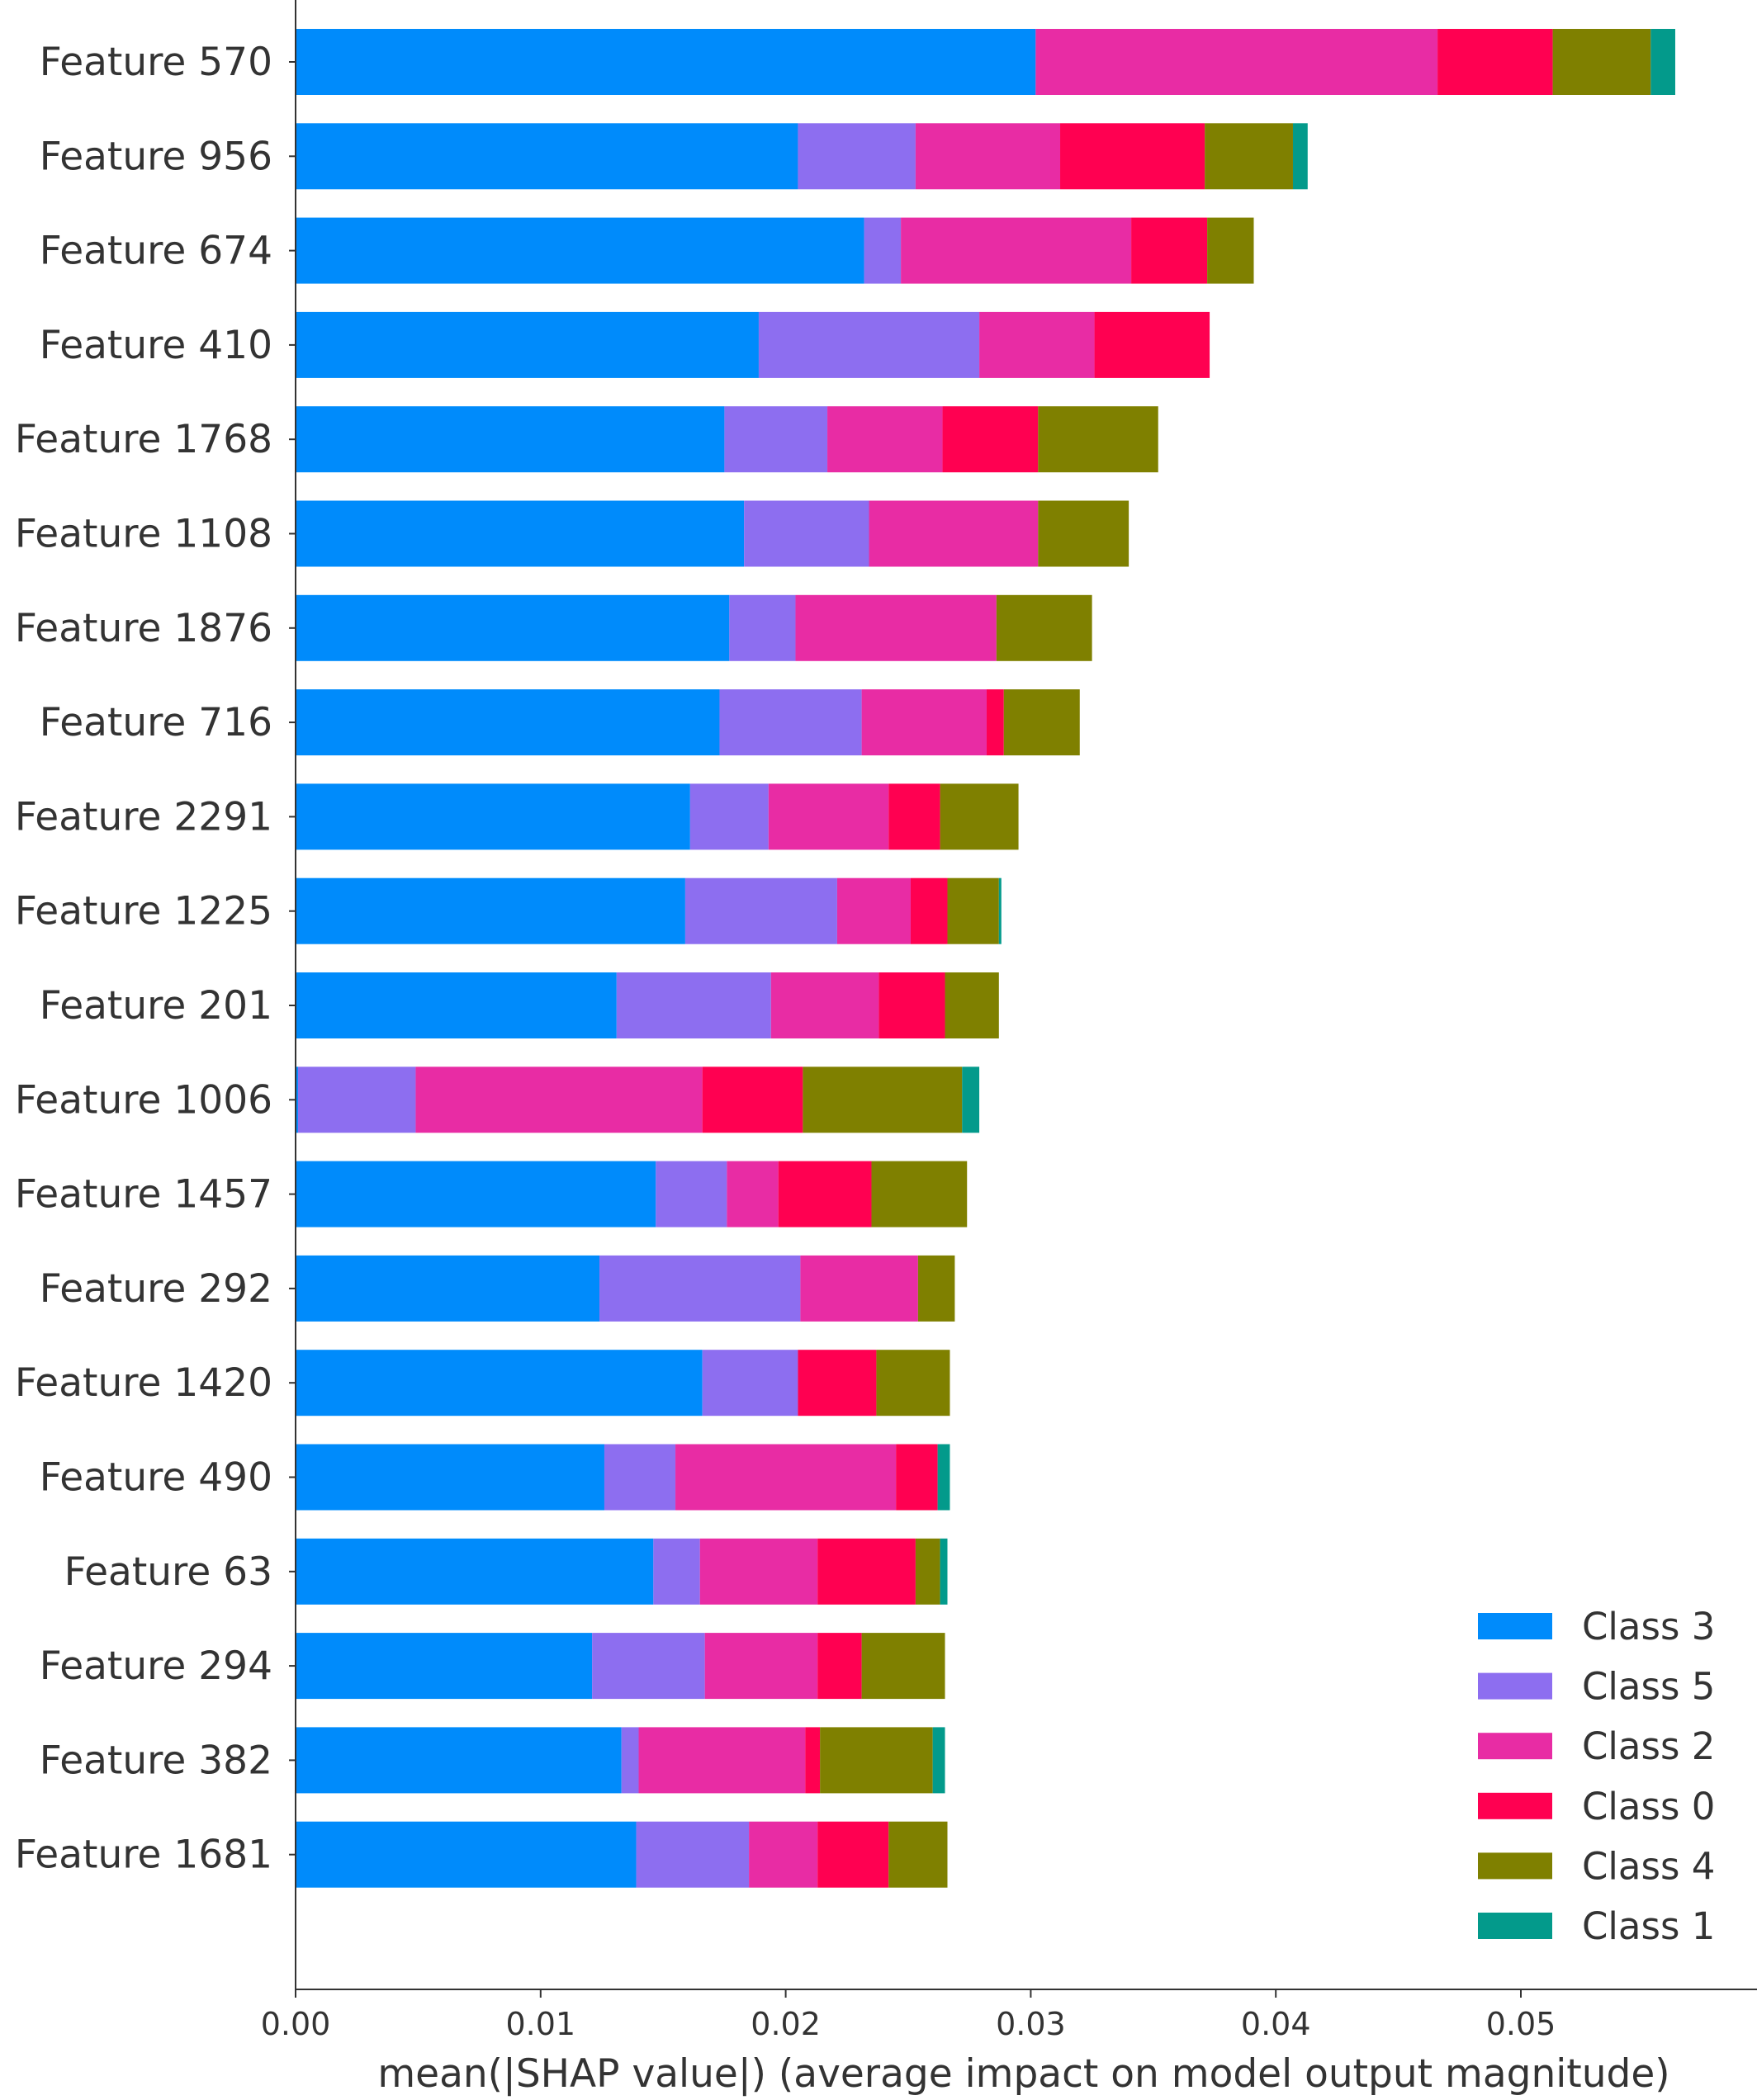  I want to click on x-tick-label: 0.03, so click(1031, 2024).